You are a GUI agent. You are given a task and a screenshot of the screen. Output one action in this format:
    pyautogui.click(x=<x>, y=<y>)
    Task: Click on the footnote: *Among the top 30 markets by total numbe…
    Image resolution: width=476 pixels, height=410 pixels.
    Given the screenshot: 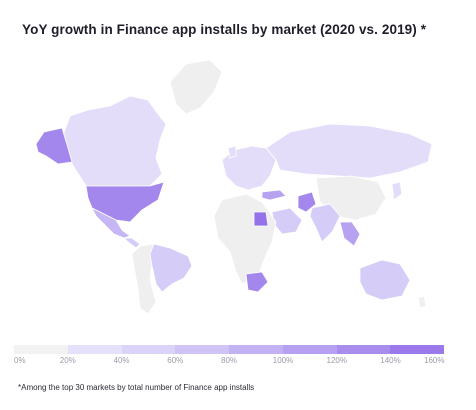 What is the action you would take?
    pyautogui.click(x=136, y=387)
    